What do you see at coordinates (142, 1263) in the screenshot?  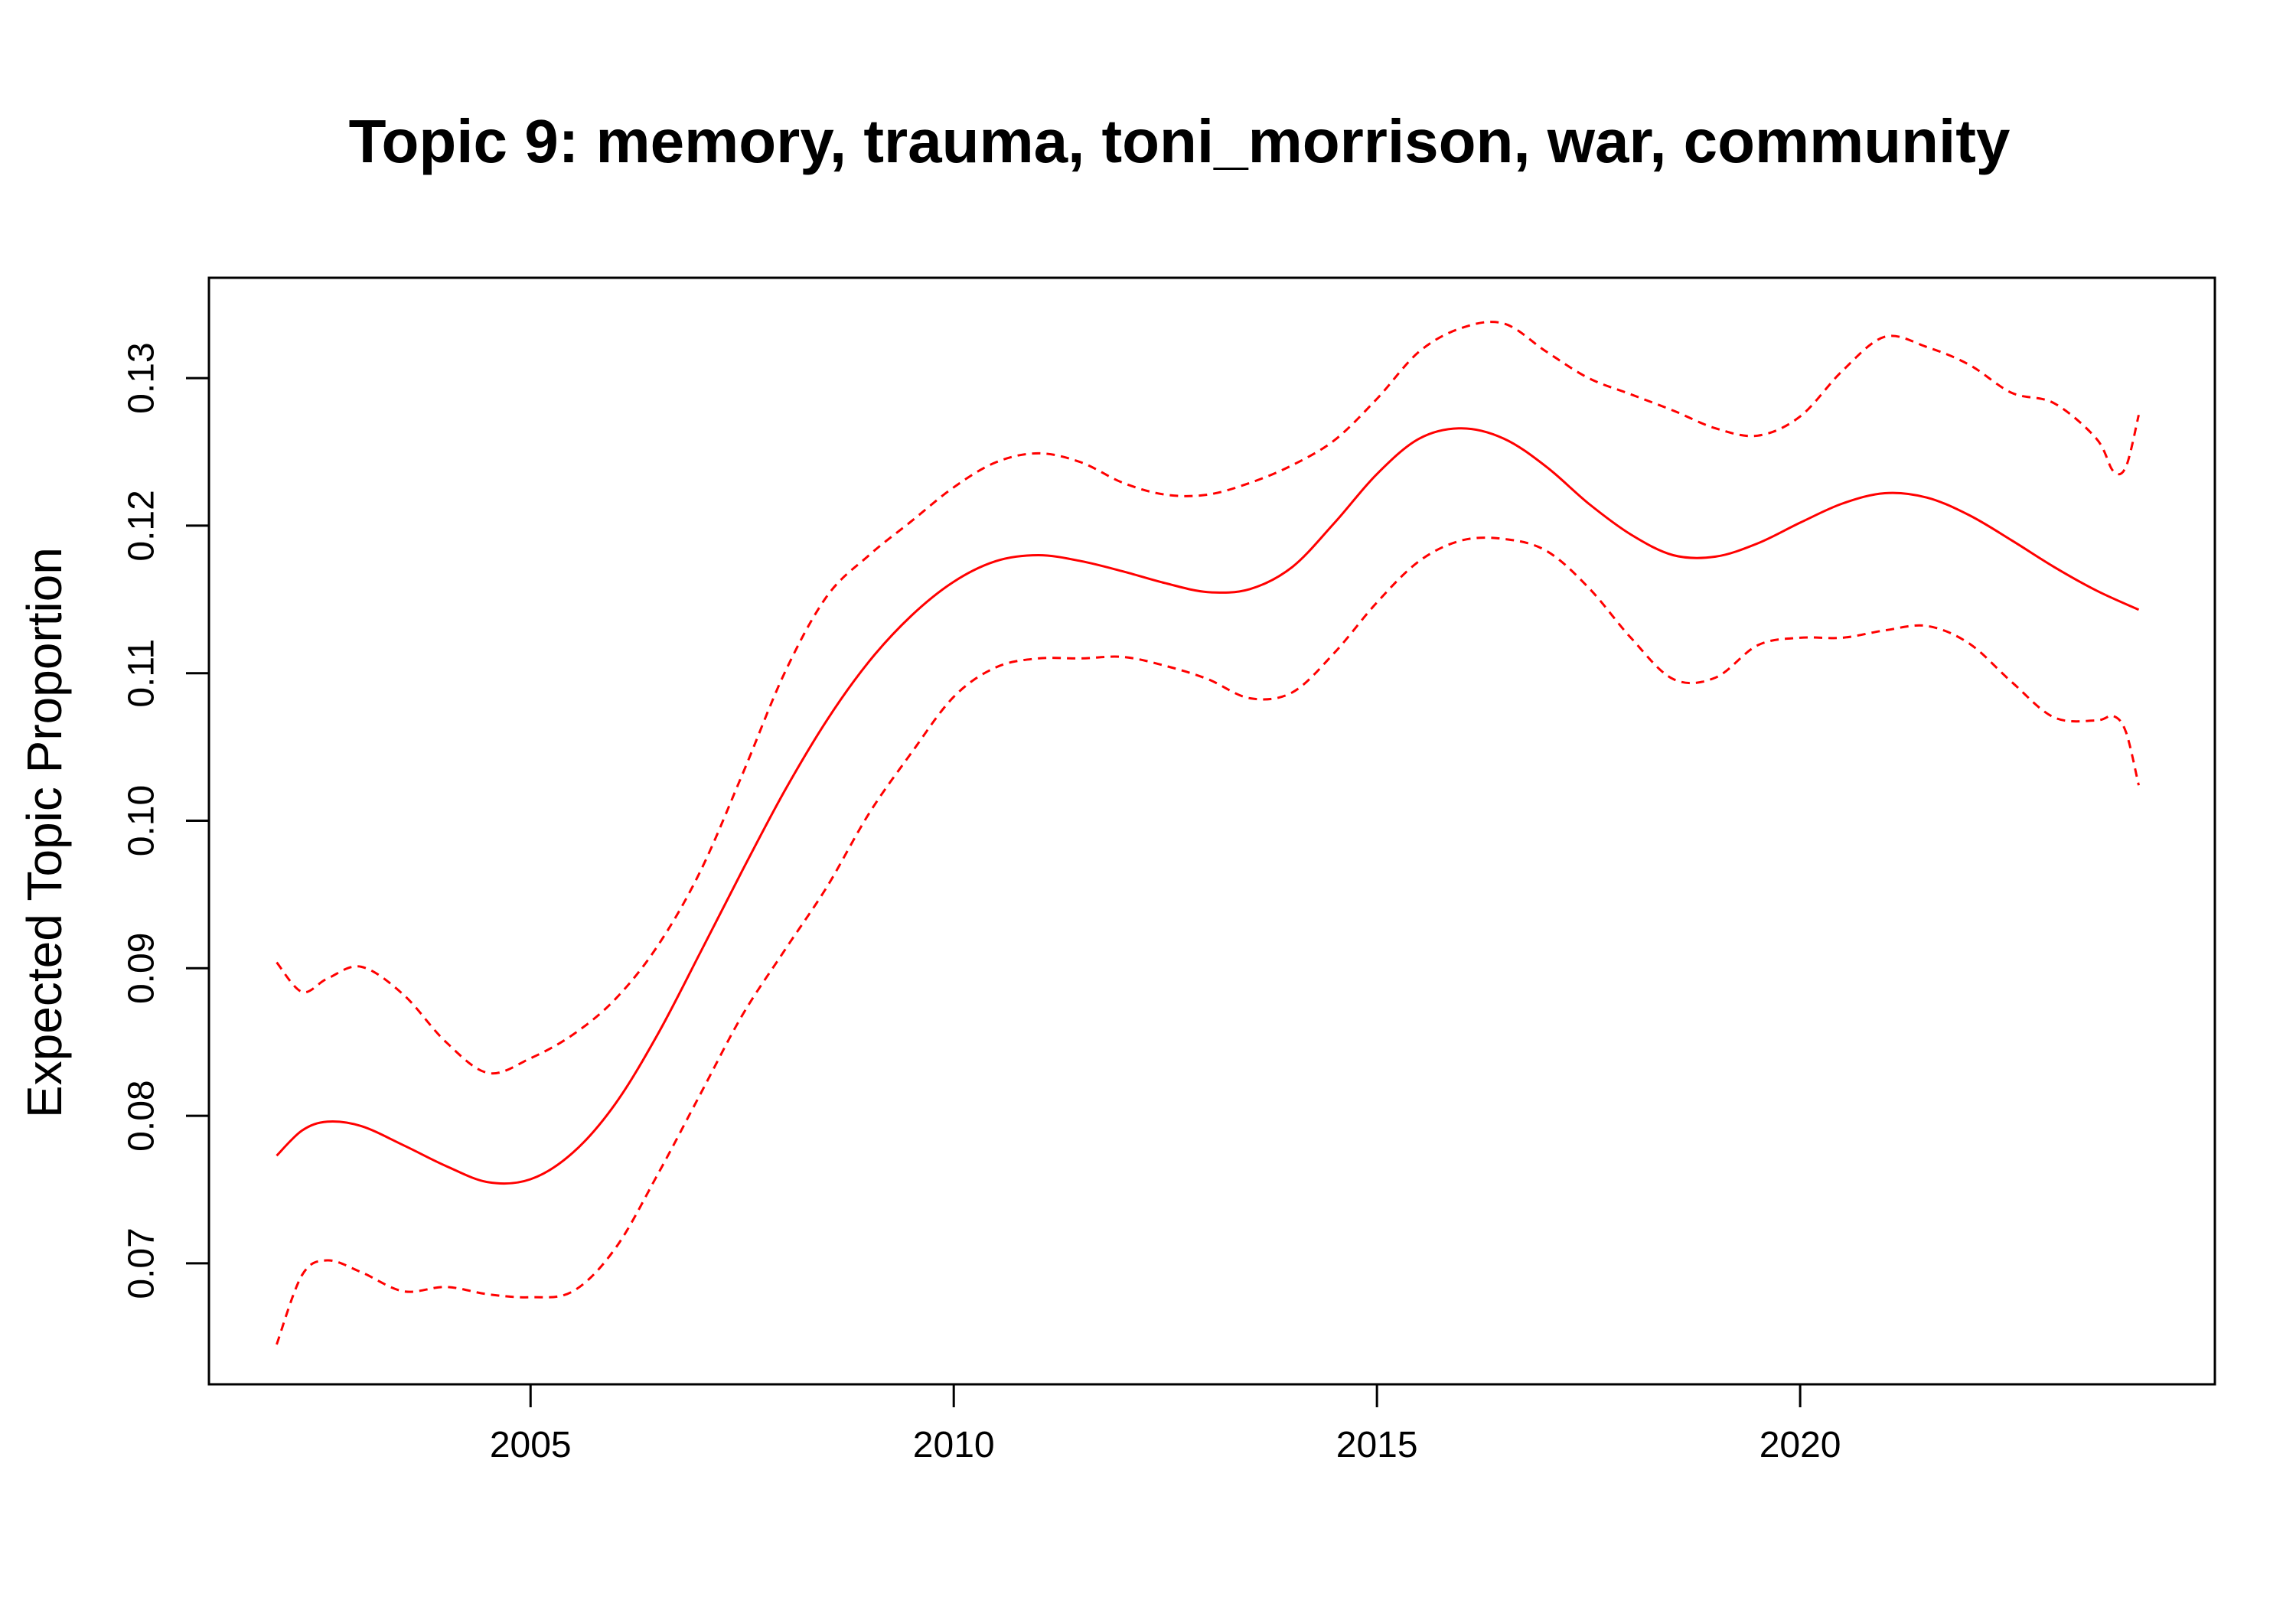 I see `y-tick-label: 0.07` at bounding box center [142, 1263].